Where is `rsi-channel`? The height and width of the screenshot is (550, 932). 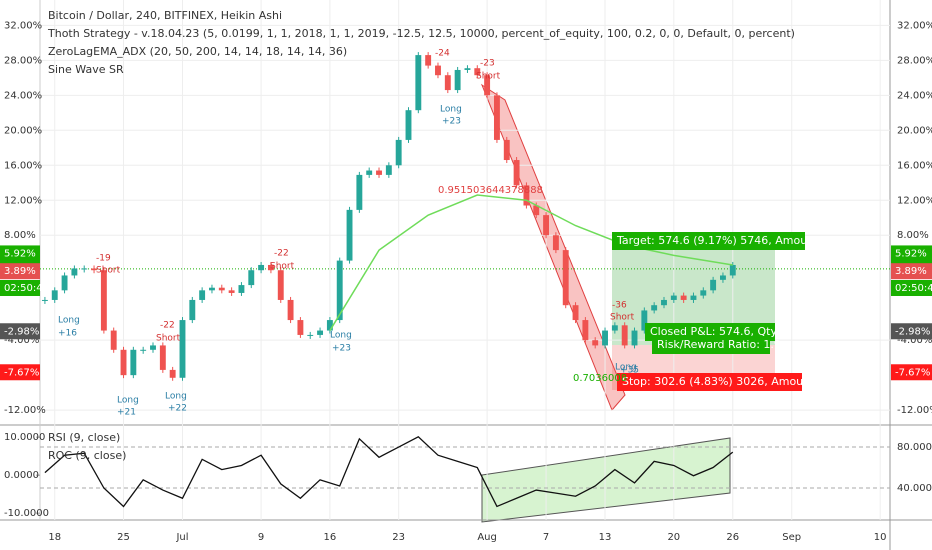 rsi-channel is located at coordinates (606, 480).